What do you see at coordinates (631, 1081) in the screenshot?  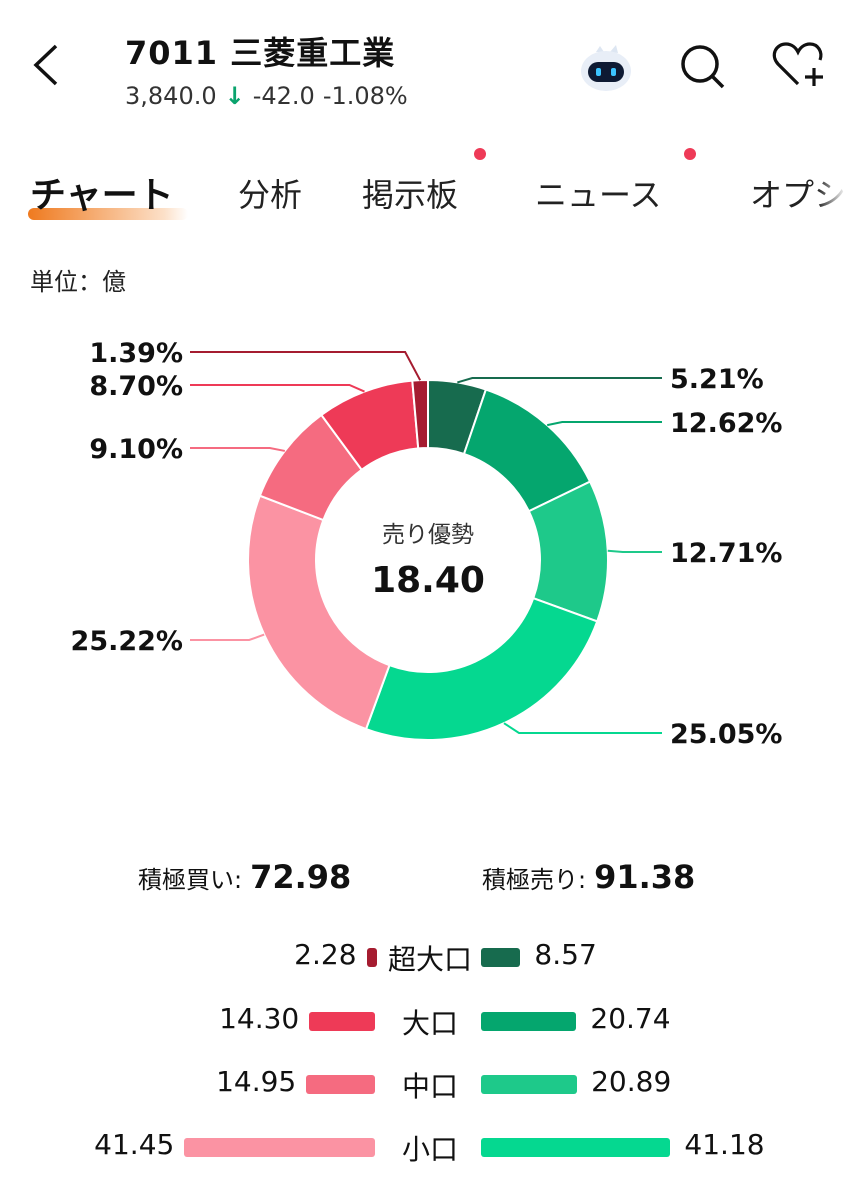 I see `buy-value: 20.89` at bounding box center [631, 1081].